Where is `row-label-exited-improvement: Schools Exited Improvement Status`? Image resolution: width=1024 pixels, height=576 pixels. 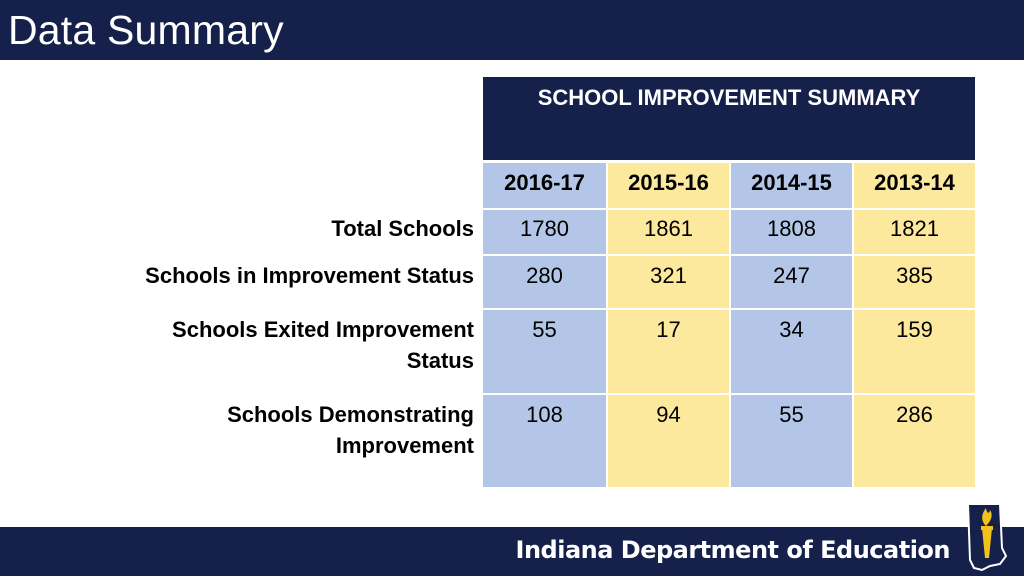
row-label-exited-improvement: Schools Exited Improvement Status is located at coordinates (323, 345).